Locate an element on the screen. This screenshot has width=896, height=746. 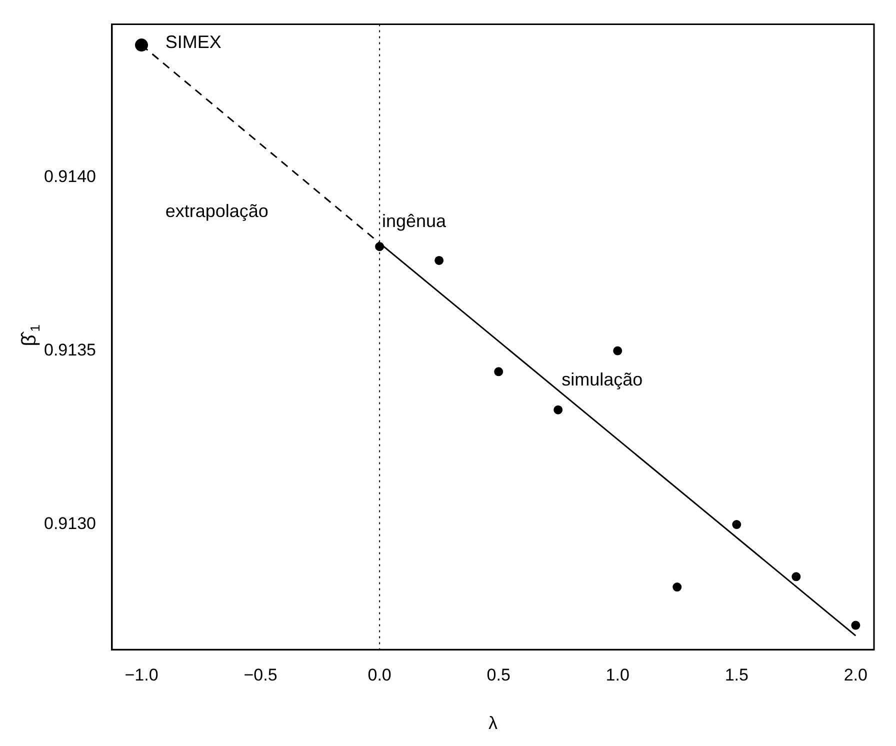
x-tick-label: −0.5 is located at coordinates (261, 674).